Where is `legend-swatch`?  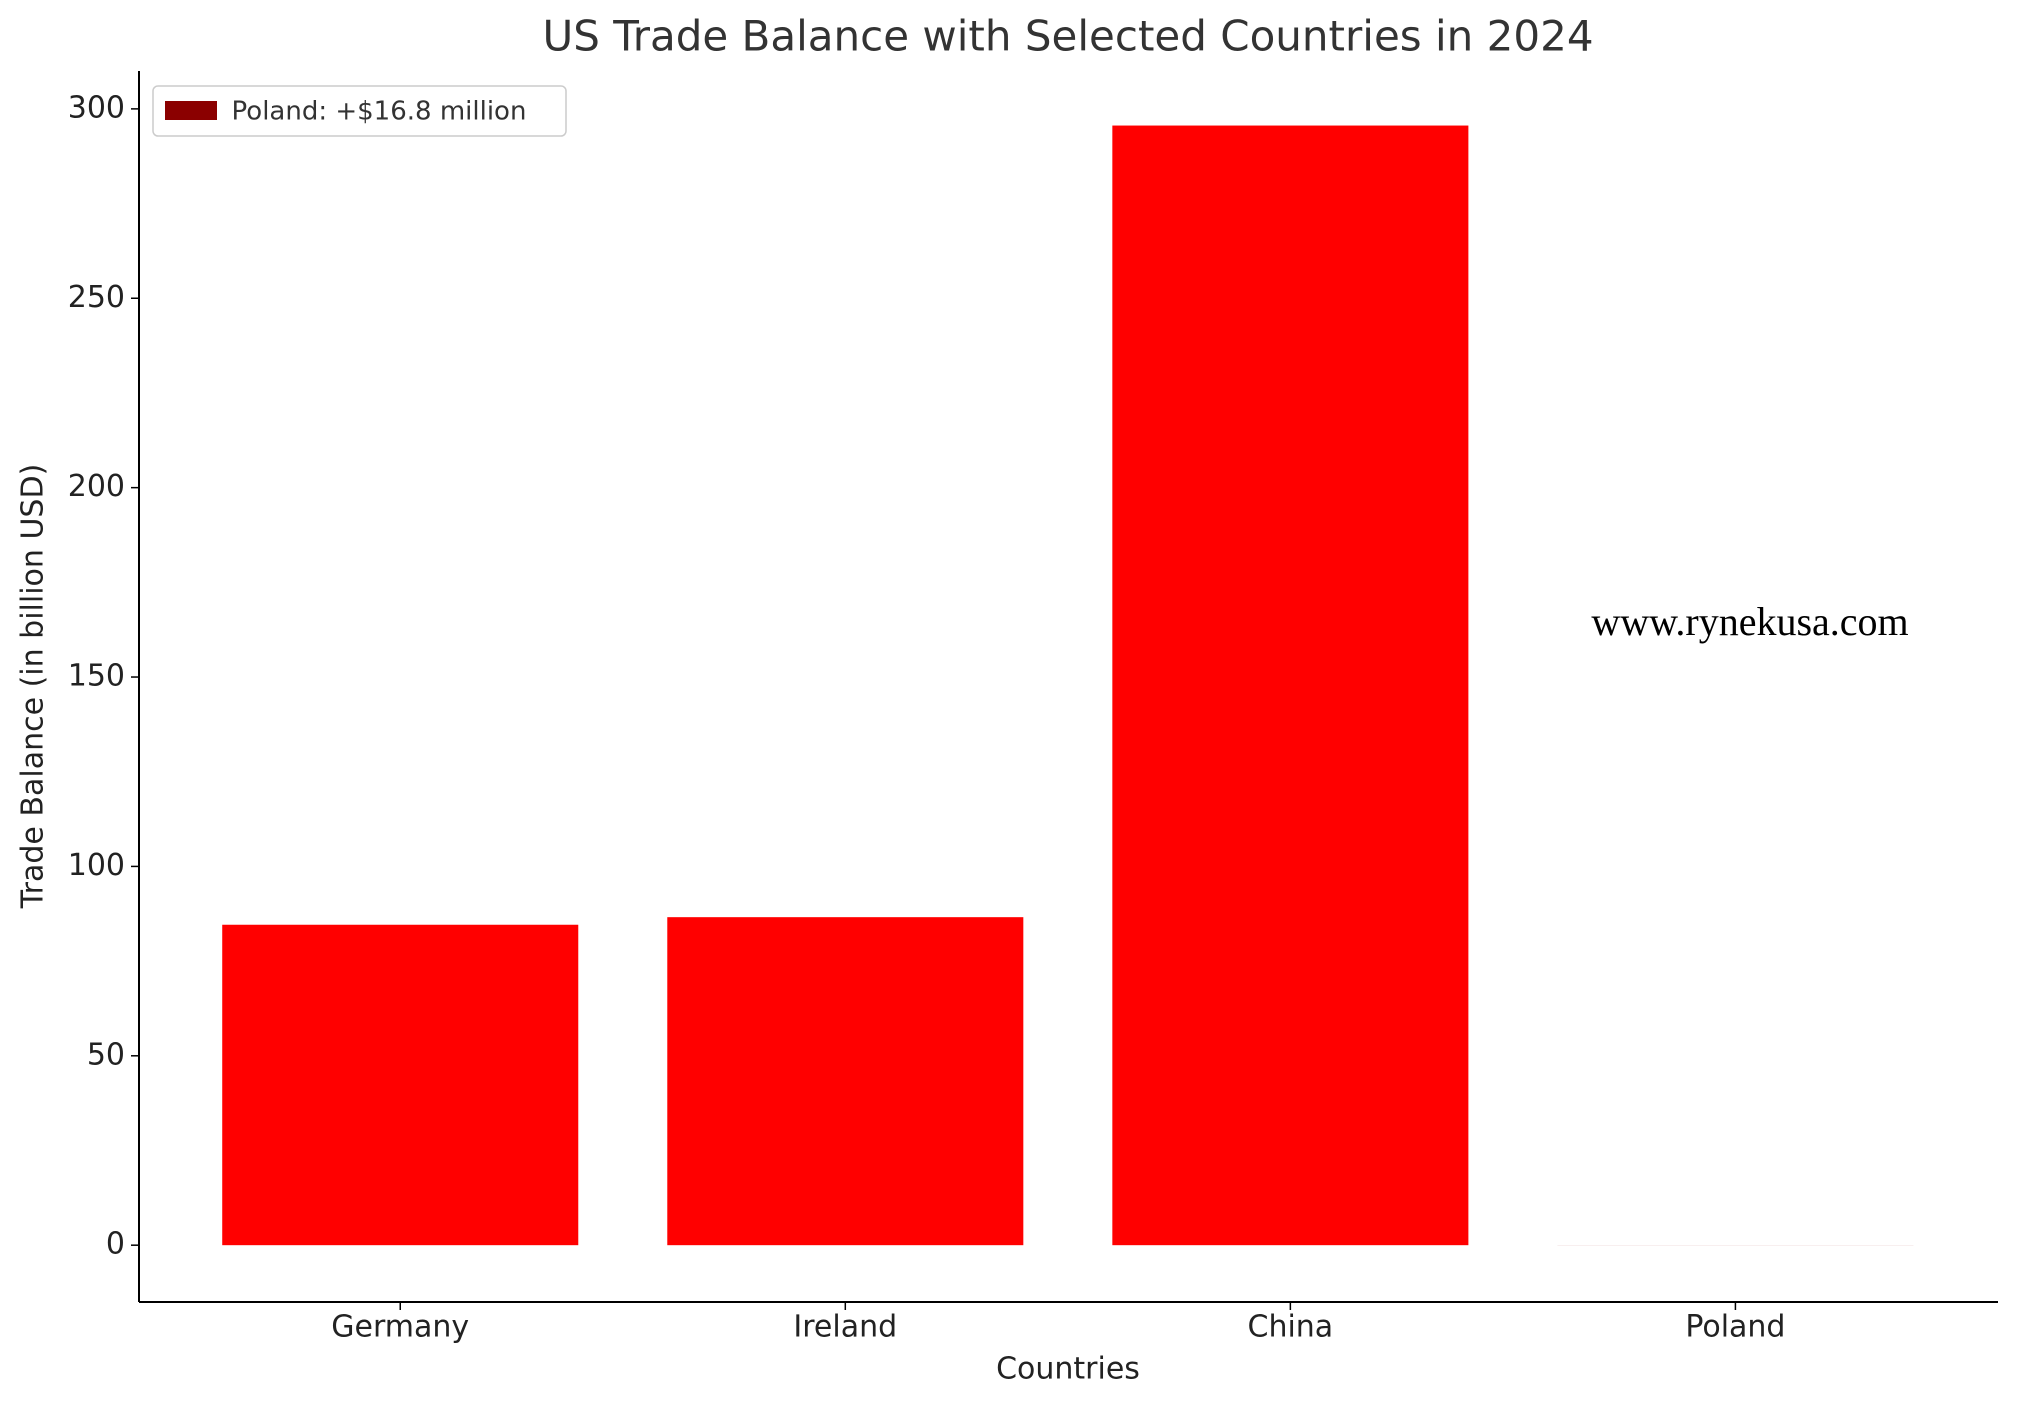 legend-swatch is located at coordinates (191, 110).